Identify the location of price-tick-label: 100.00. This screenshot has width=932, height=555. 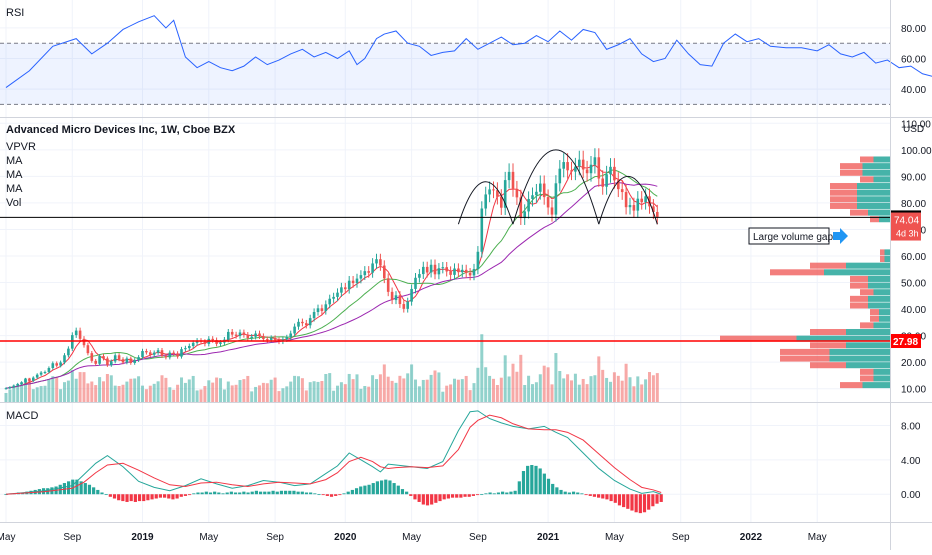
(916, 151).